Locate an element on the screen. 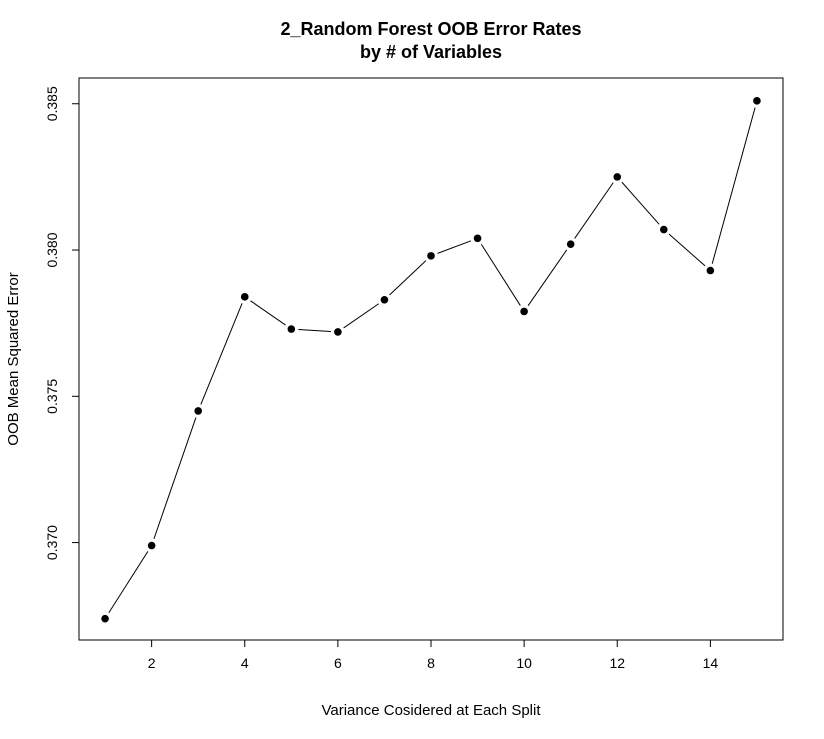  y-tick-label: 0.385 is located at coordinates (52, 103).